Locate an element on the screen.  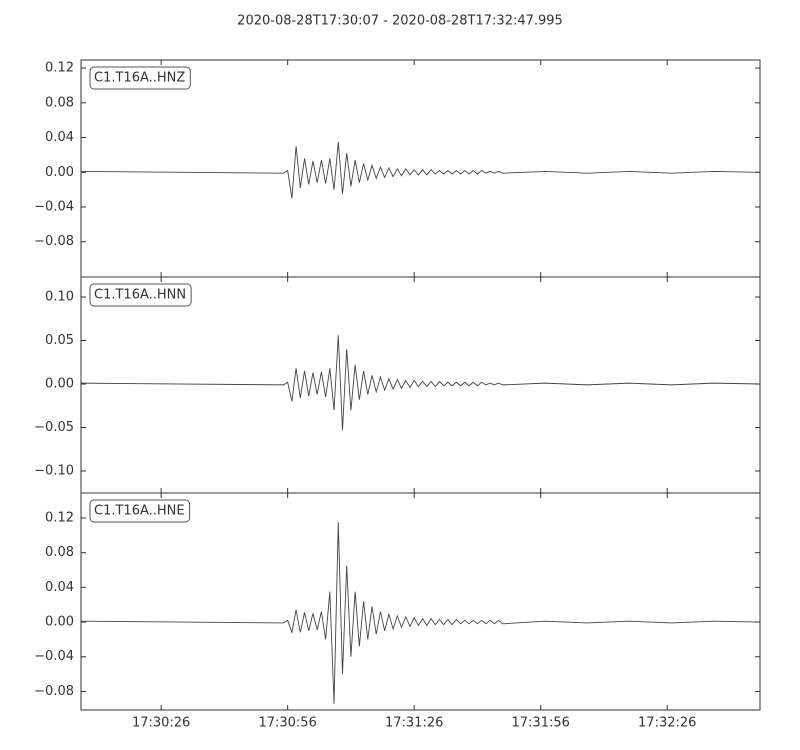
trace-label: C1.T16A..HNZ is located at coordinates (139, 78).